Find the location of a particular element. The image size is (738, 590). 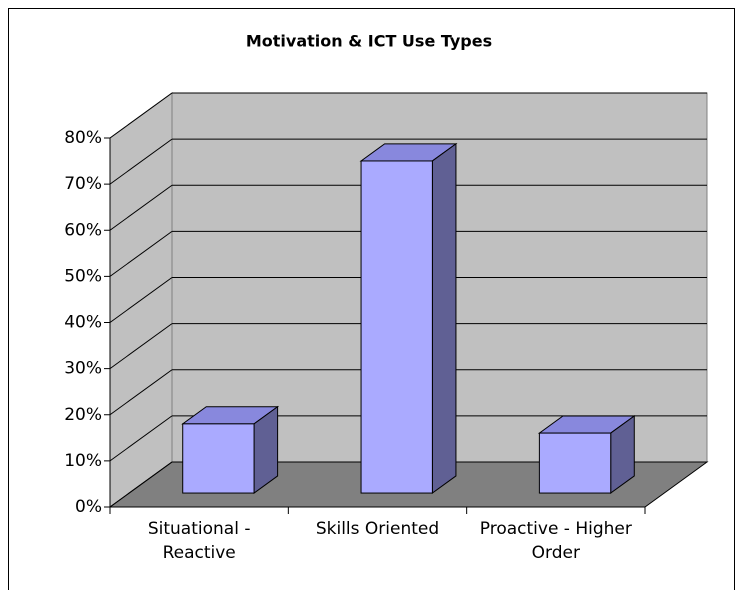

y-tick-label: 70% is located at coordinates (83, 184).